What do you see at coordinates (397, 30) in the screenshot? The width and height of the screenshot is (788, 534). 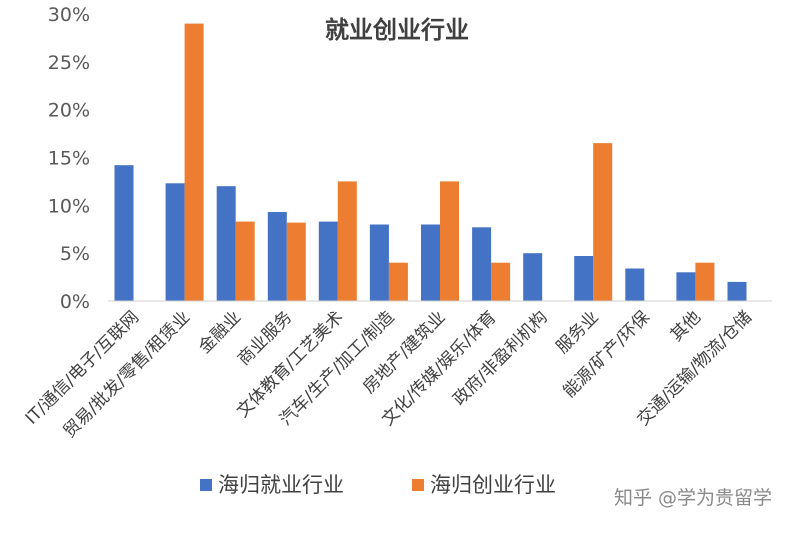 I see `chart-title: 就业创业行业` at bounding box center [397, 30].